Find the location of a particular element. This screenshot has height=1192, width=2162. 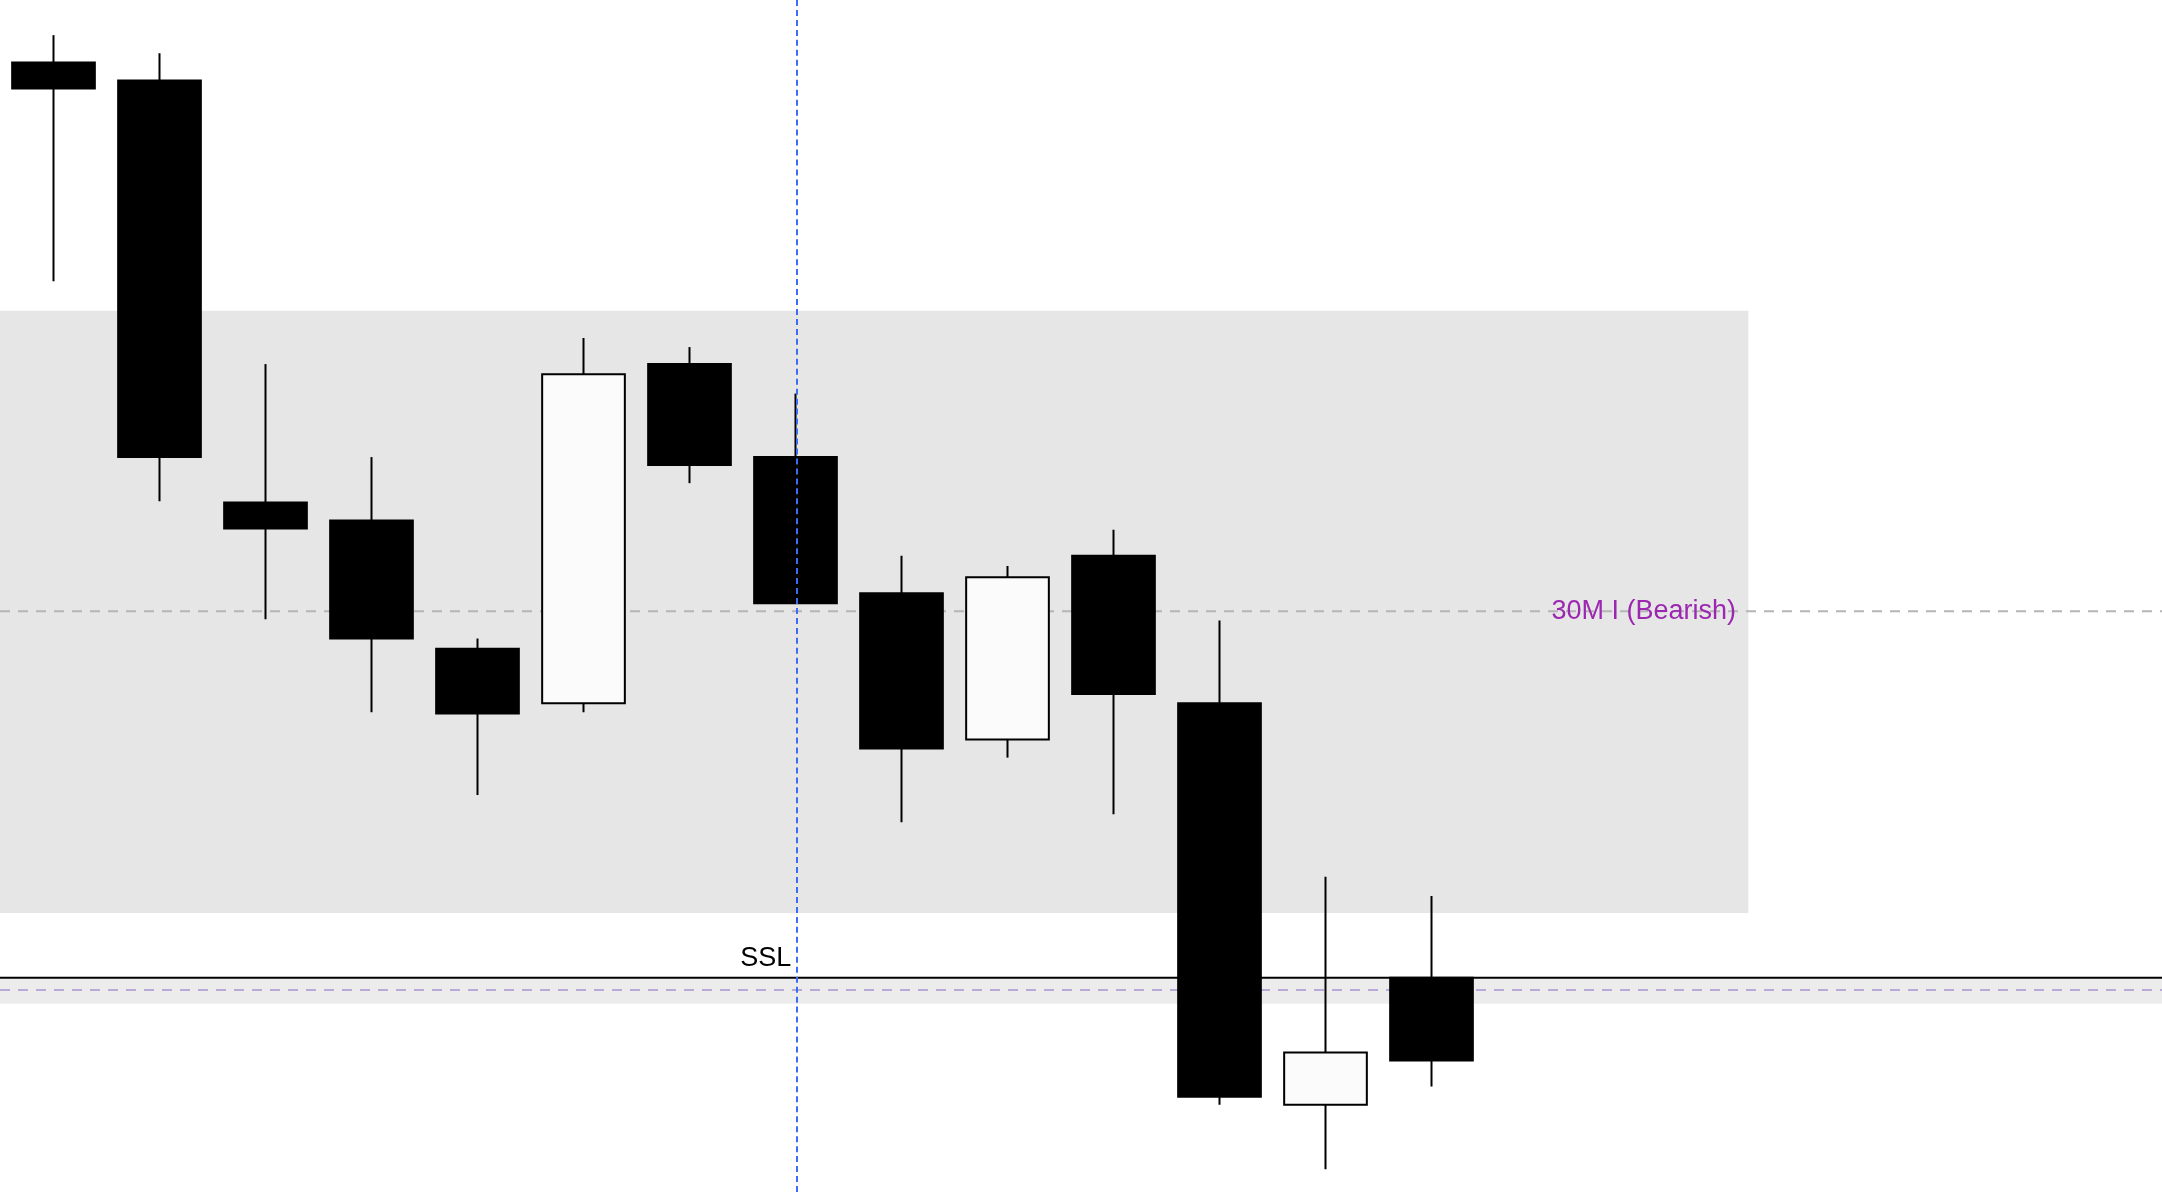

ref-line-label: SSL is located at coordinates (766, 956).